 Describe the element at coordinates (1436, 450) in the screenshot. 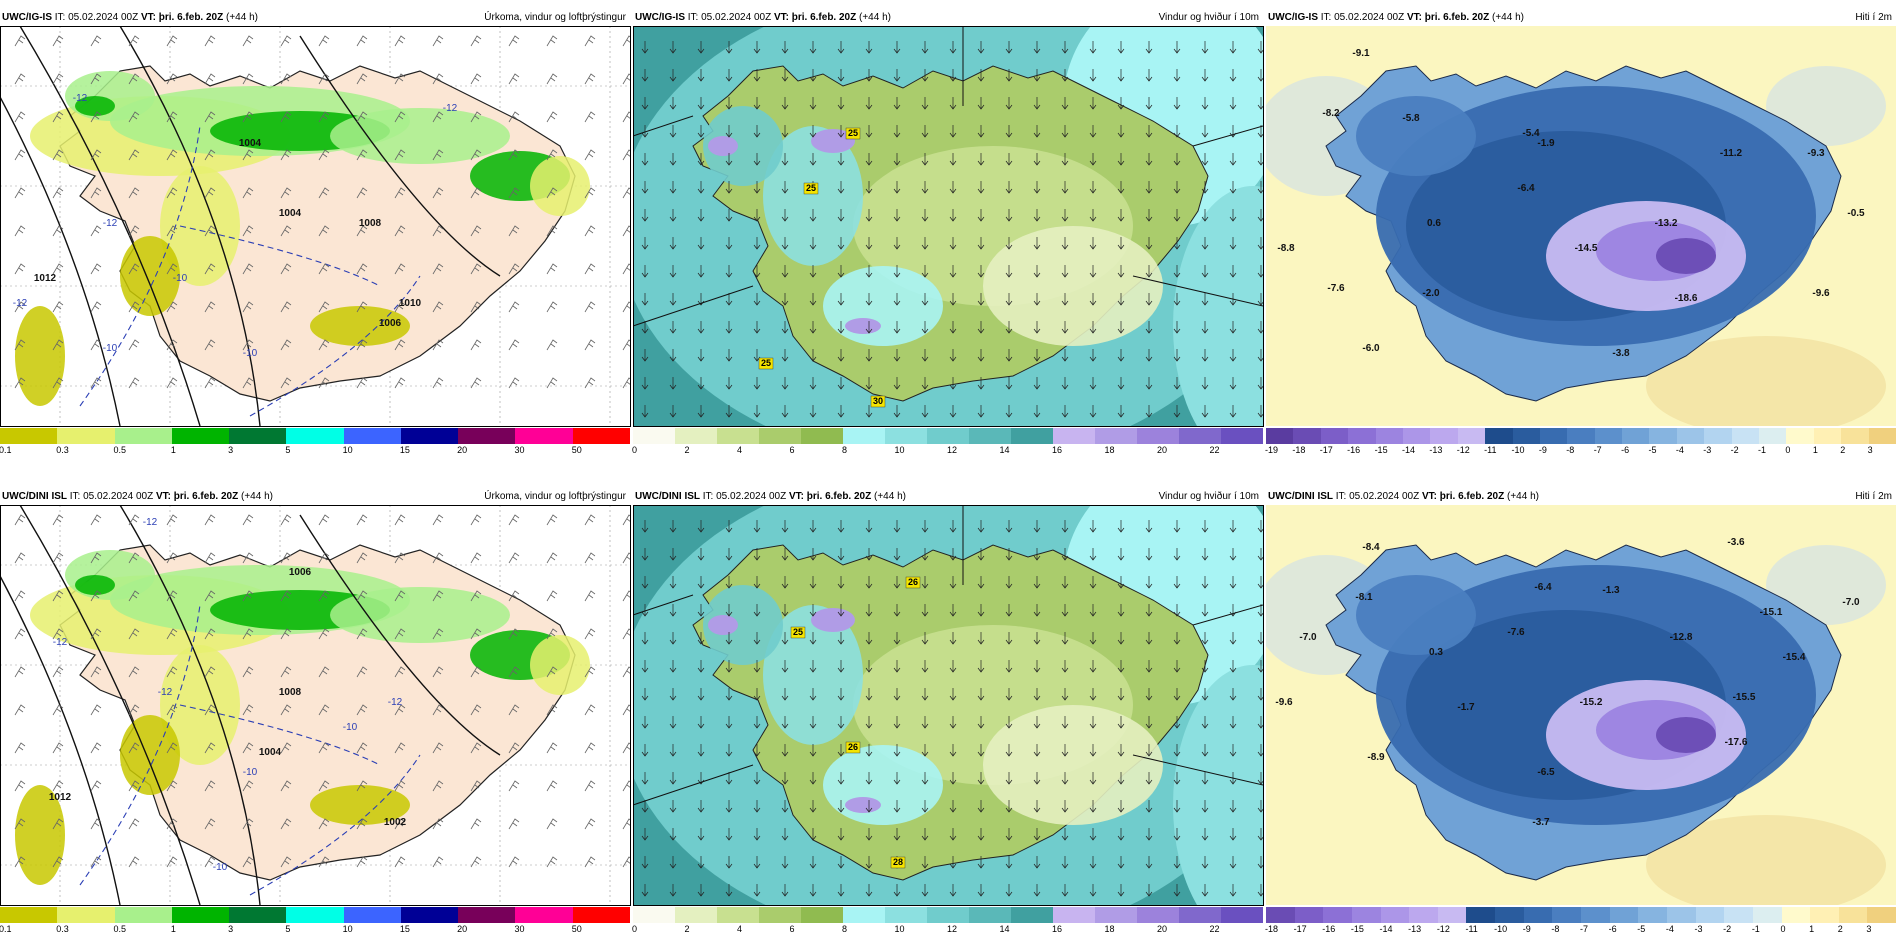

I see `colorbar-tick-label: -13` at that location.